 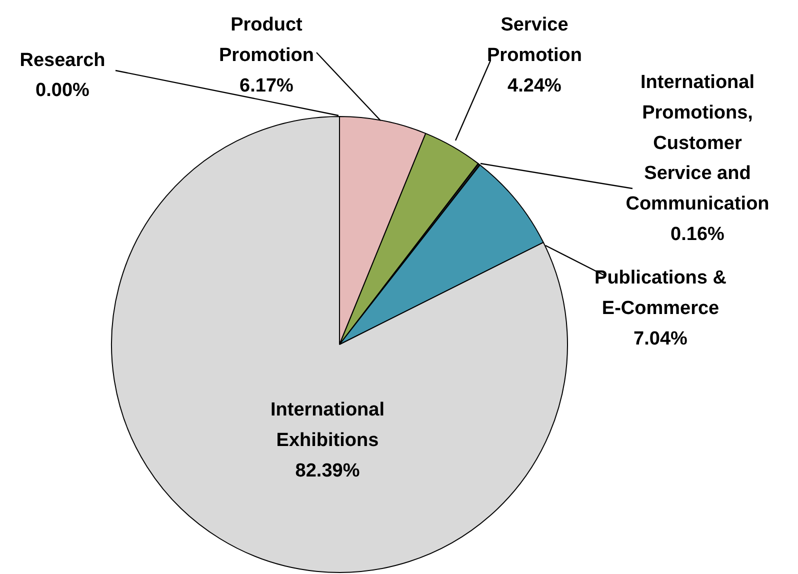 I want to click on slice-label: Publications & E-Commerce, so click(x=660, y=293).